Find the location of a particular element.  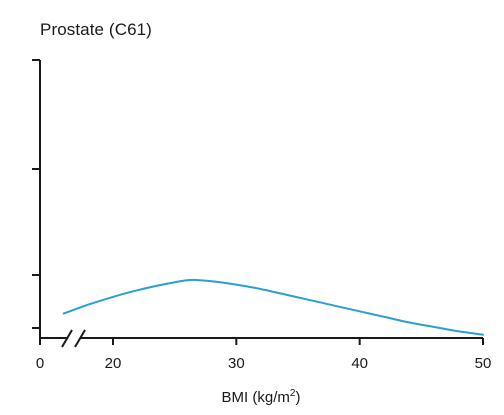

x-tick-label-0: 0 is located at coordinates (40, 363).